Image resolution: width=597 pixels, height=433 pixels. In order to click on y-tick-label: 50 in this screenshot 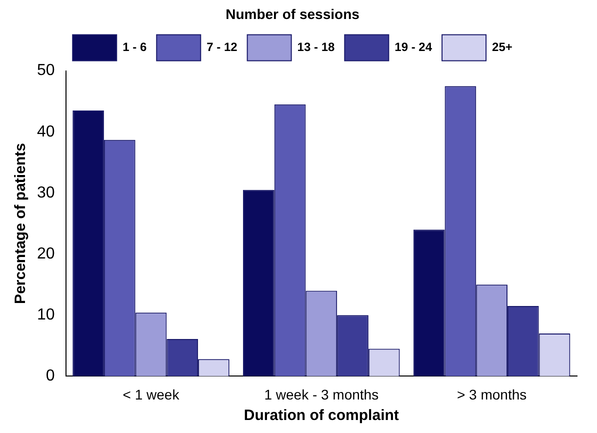, I will do `click(46, 71)`.